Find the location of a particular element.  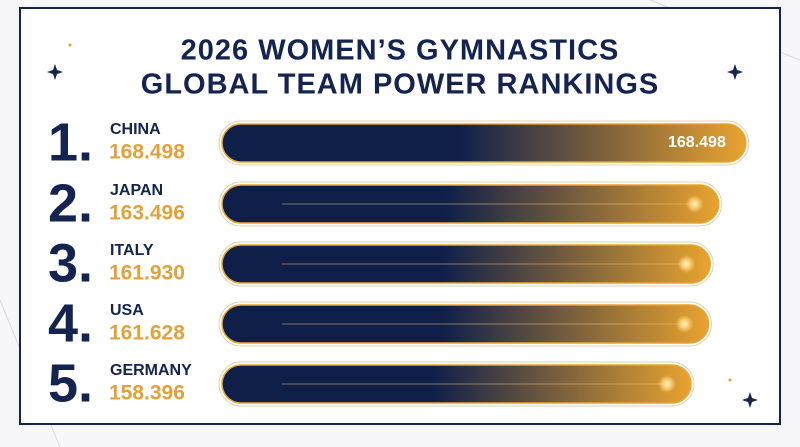

team-score: 168.498 is located at coordinates (147, 152).